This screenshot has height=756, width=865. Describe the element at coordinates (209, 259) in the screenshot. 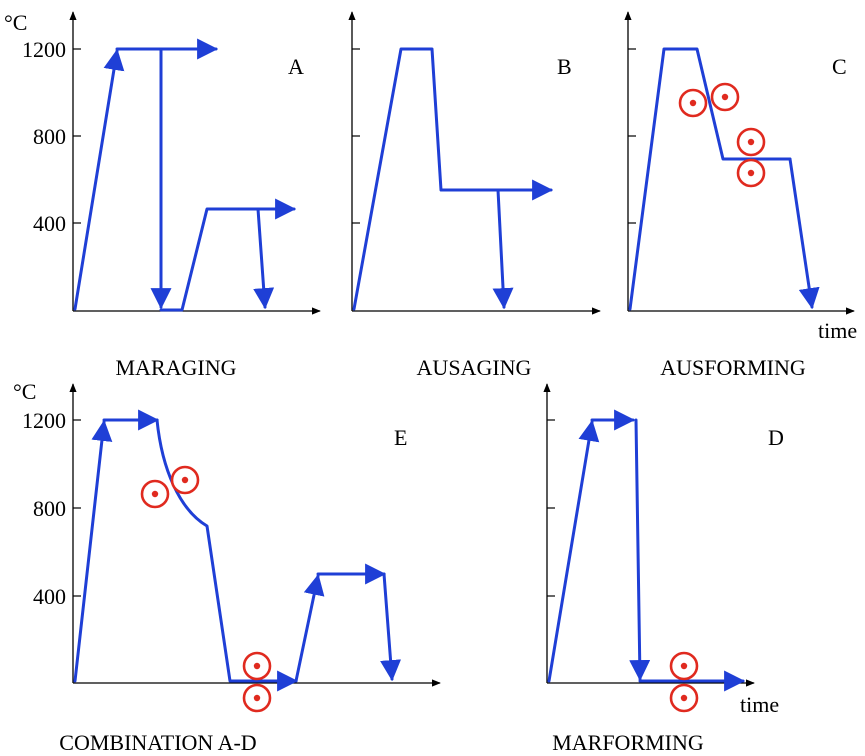

I see `aging-path` at that location.